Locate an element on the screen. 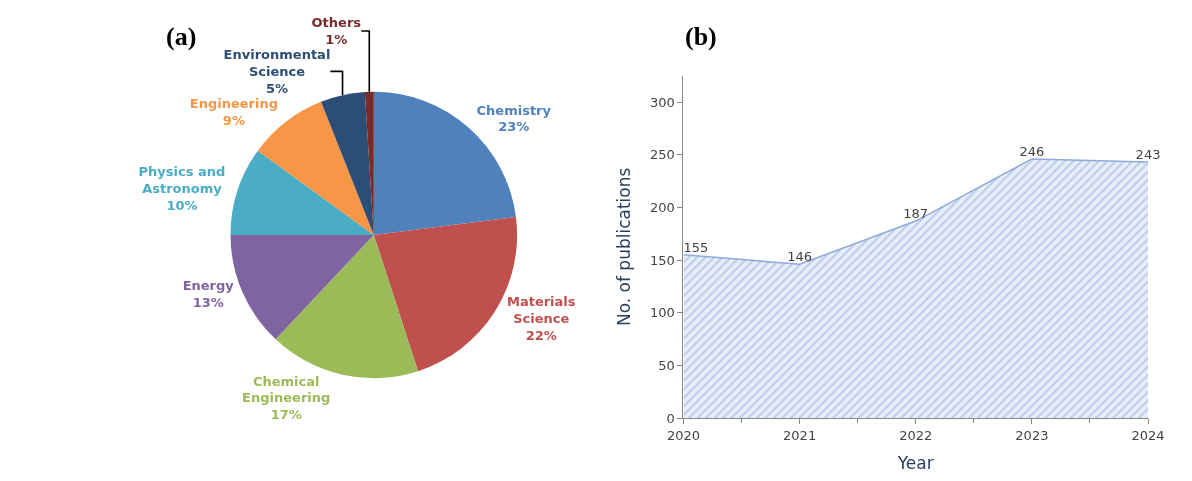 This screenshot has height=481, width=1192. data-label: 187 is located at coordinates (916, 213).